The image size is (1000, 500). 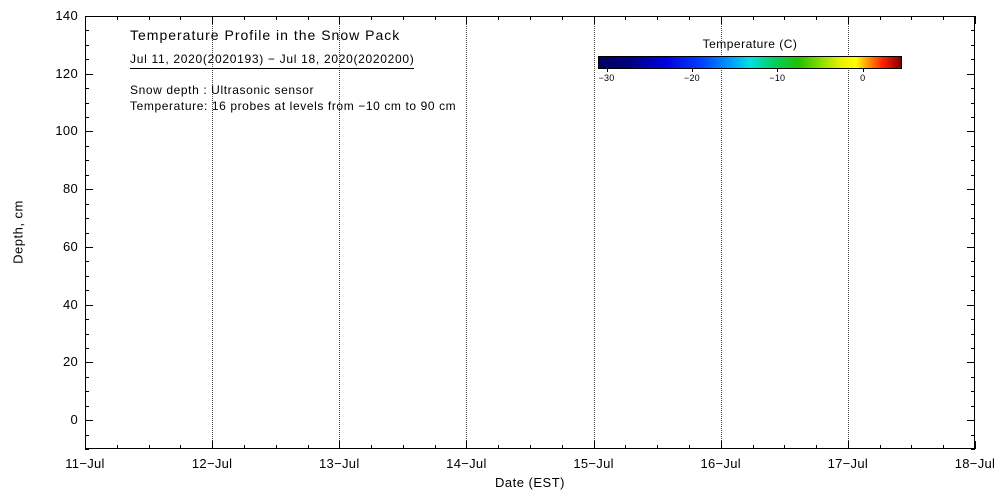 What do you see at coordinates (593, 463) in the screenshot?
I see `x-tick-label: 15−Jul` at bounding box center [593, 463].